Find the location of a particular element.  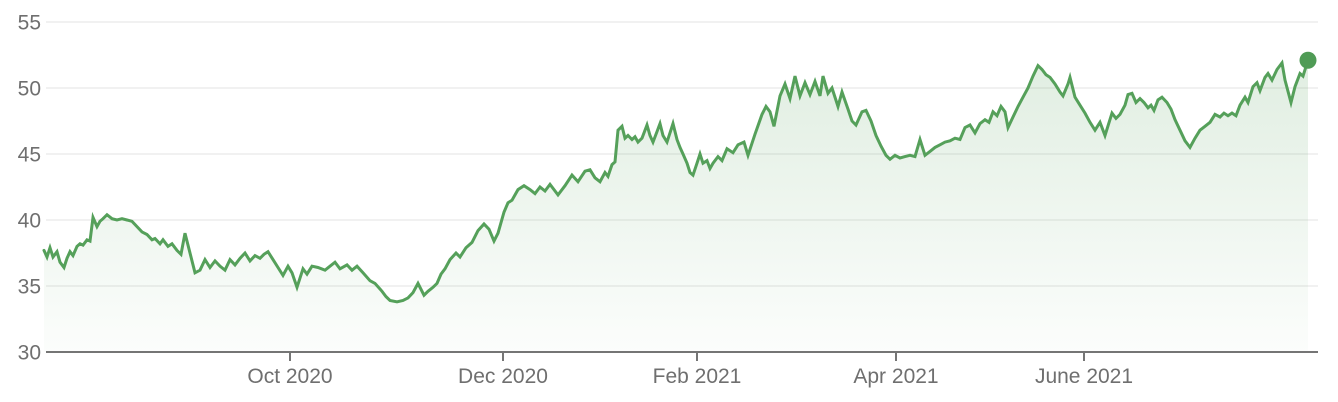

last-price-dot is located at coordinates (1308, 60).